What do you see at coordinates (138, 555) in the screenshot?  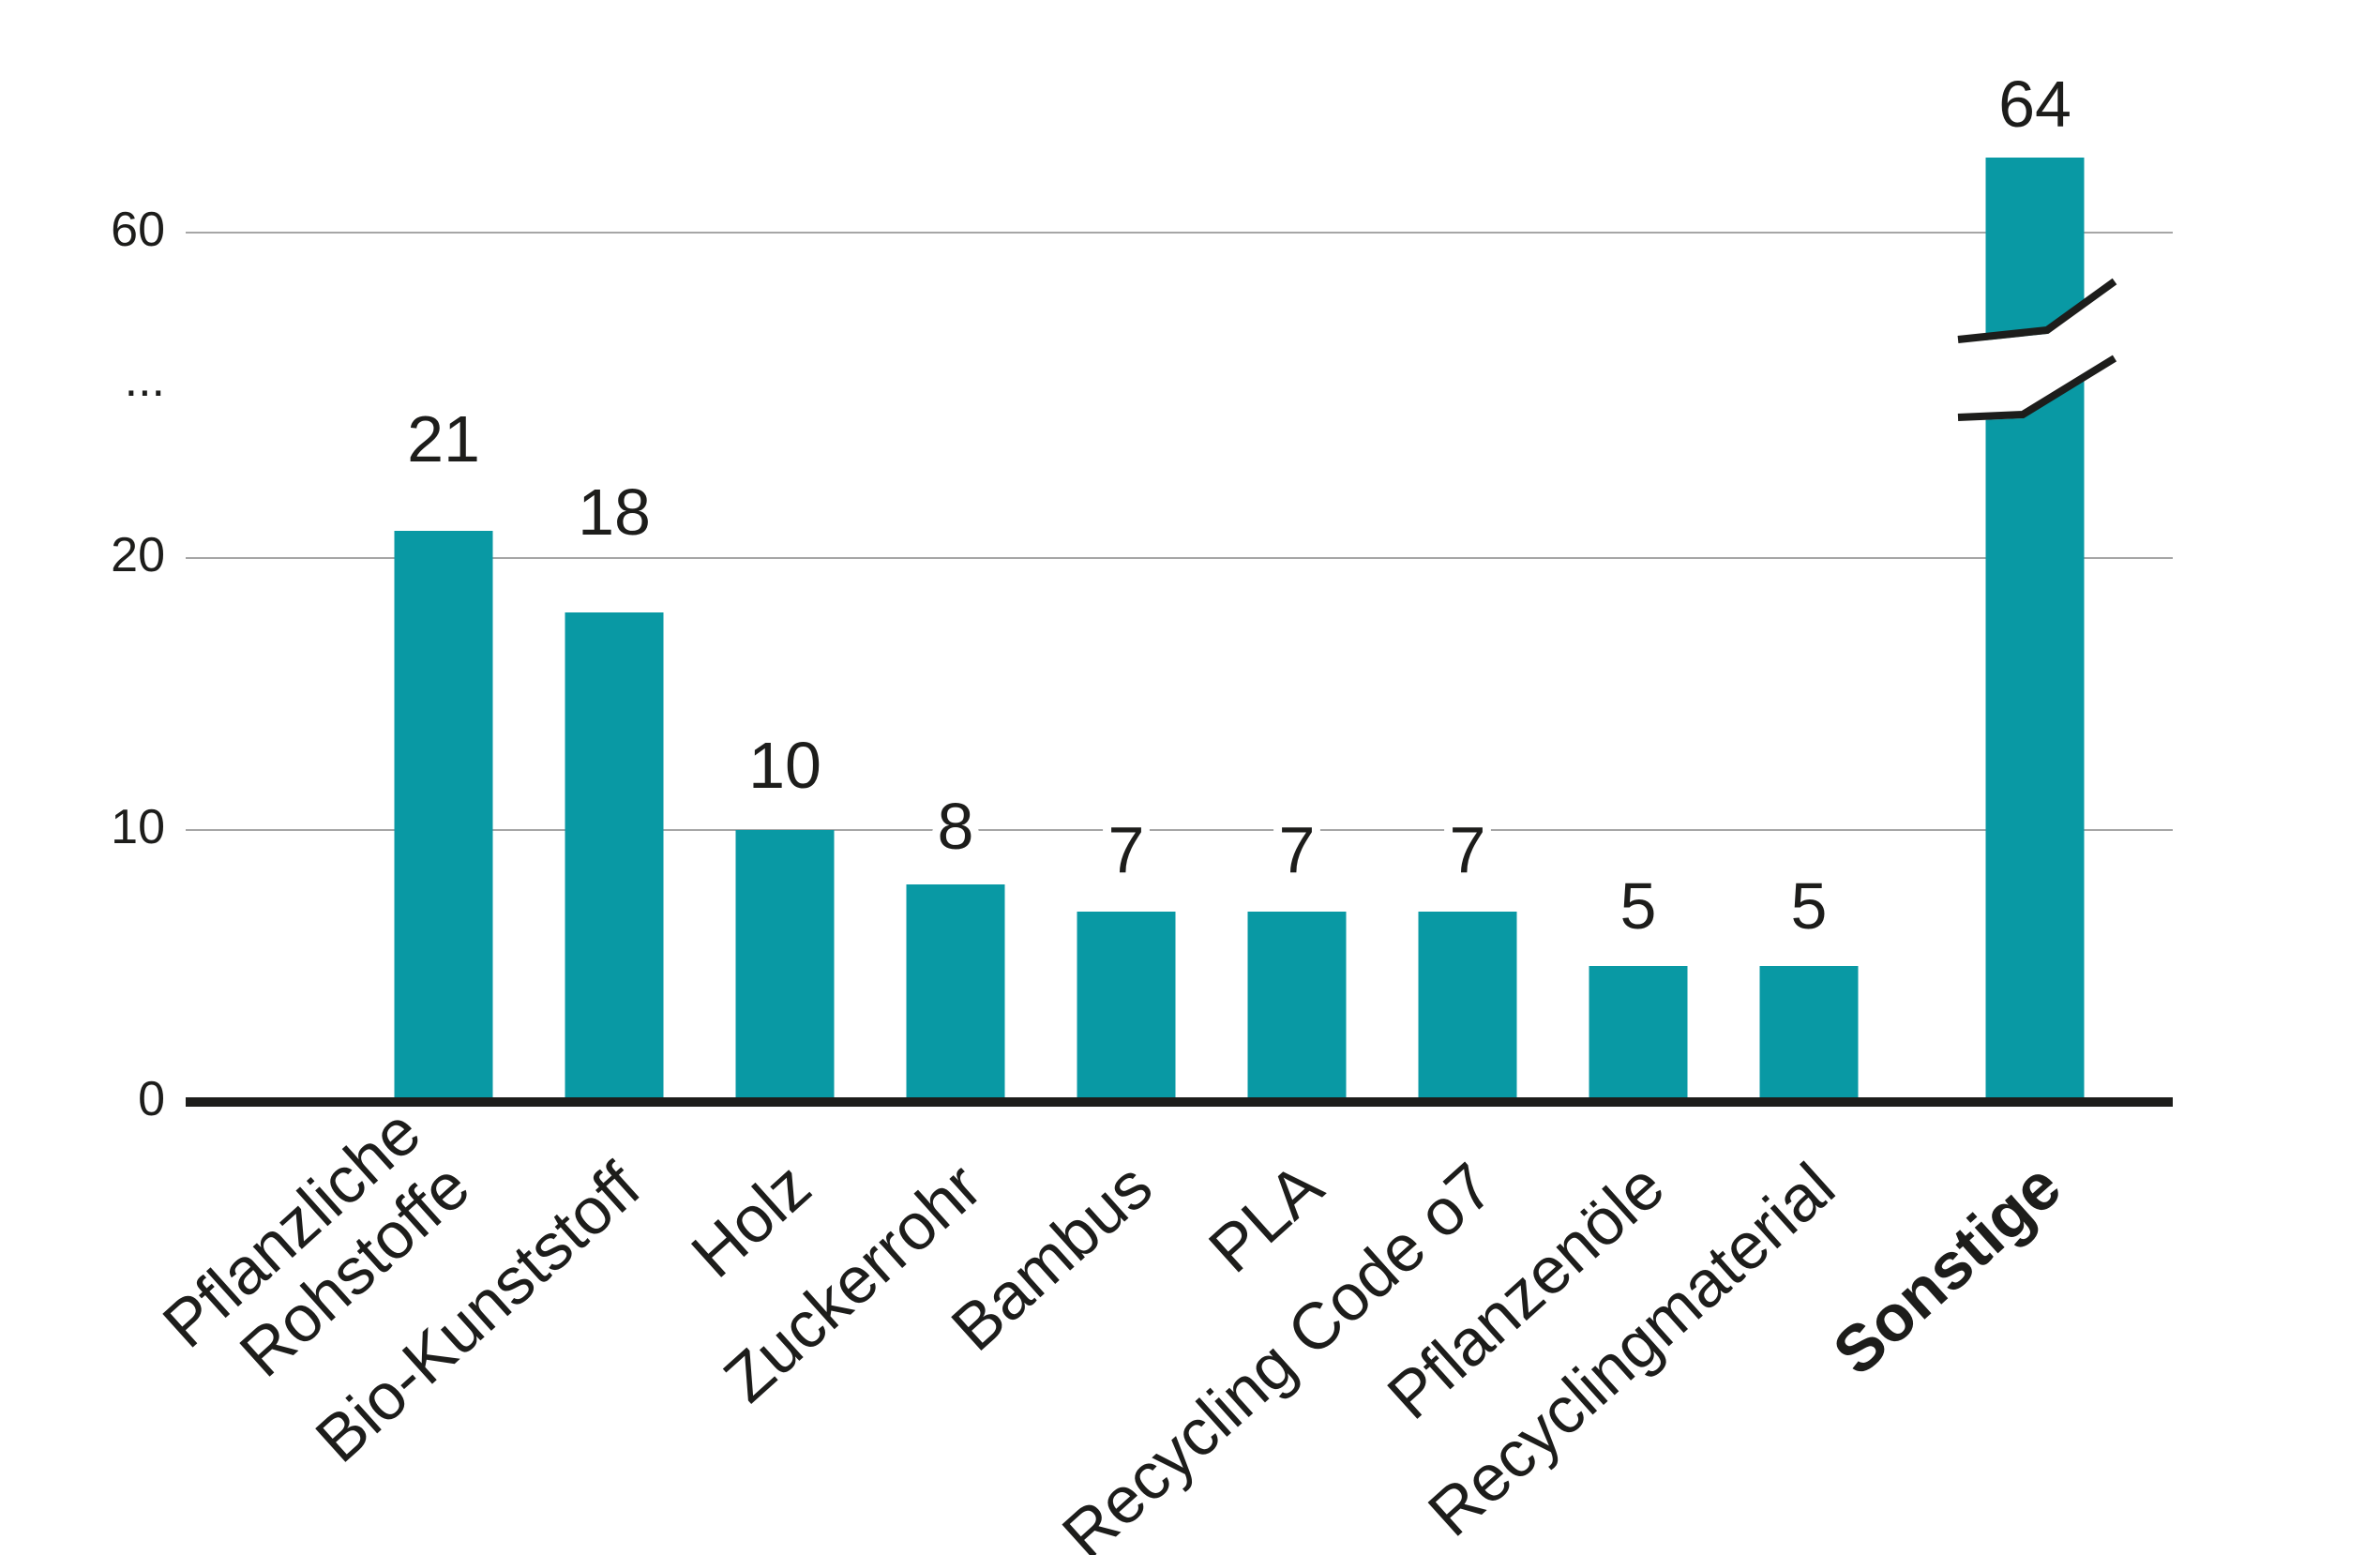 I see `y-tick-label-20: 20` at bounding box center [138, 555].